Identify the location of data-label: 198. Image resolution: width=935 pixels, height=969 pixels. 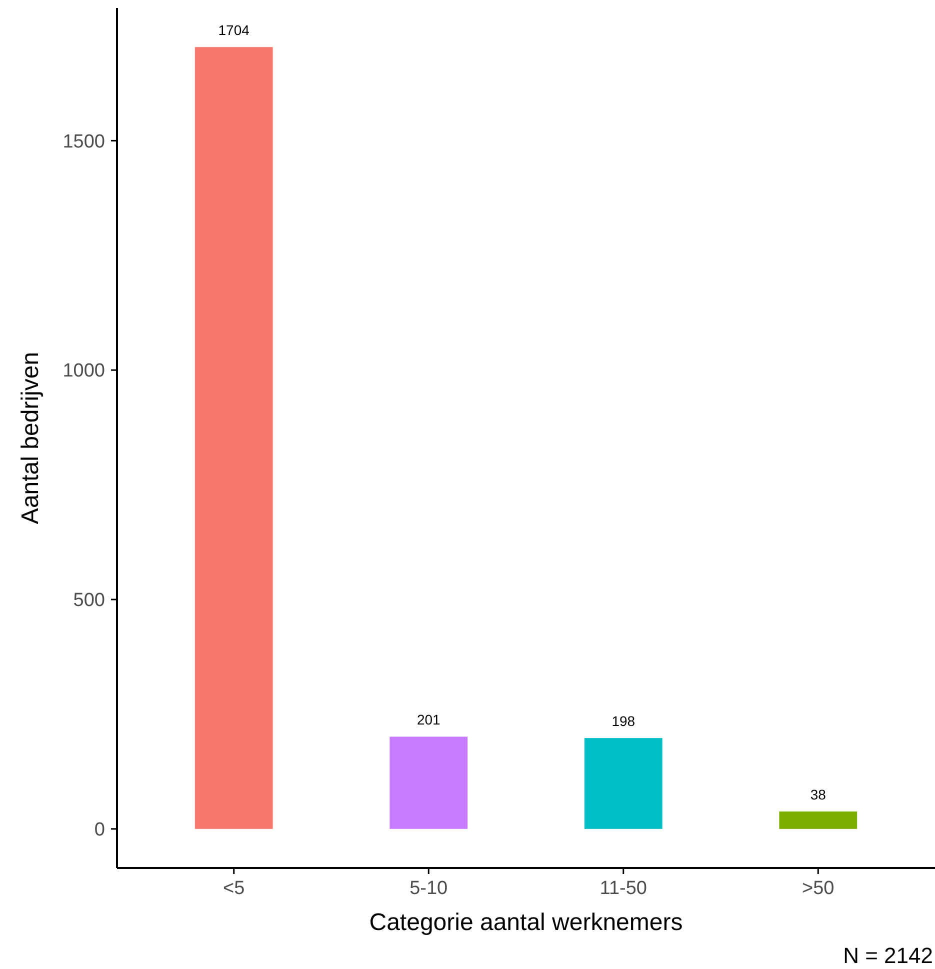
(624, 721).